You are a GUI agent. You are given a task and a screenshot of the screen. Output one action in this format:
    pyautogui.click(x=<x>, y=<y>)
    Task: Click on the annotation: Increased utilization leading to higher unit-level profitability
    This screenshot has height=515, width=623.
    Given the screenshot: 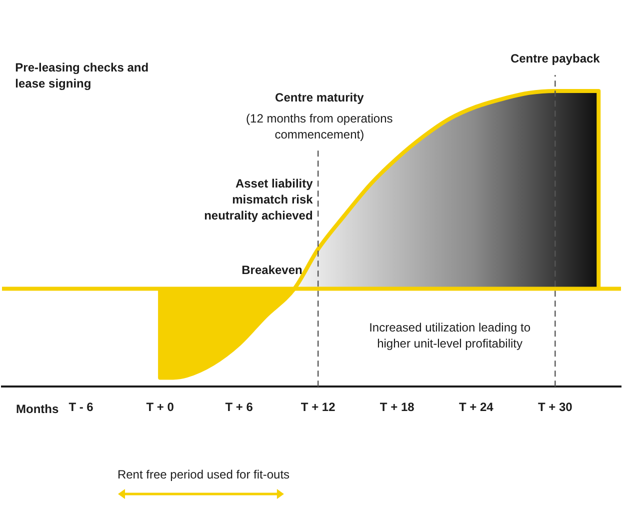 What is the action you would take?
    pyautogui.click(x=450, y=335)
    